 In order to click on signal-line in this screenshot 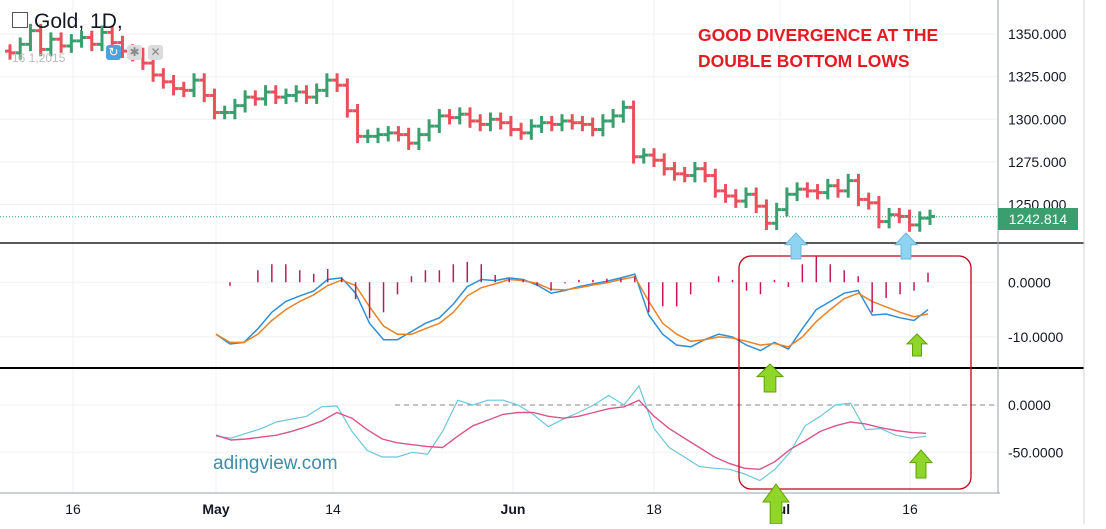, I will do `click(572, 311)`.